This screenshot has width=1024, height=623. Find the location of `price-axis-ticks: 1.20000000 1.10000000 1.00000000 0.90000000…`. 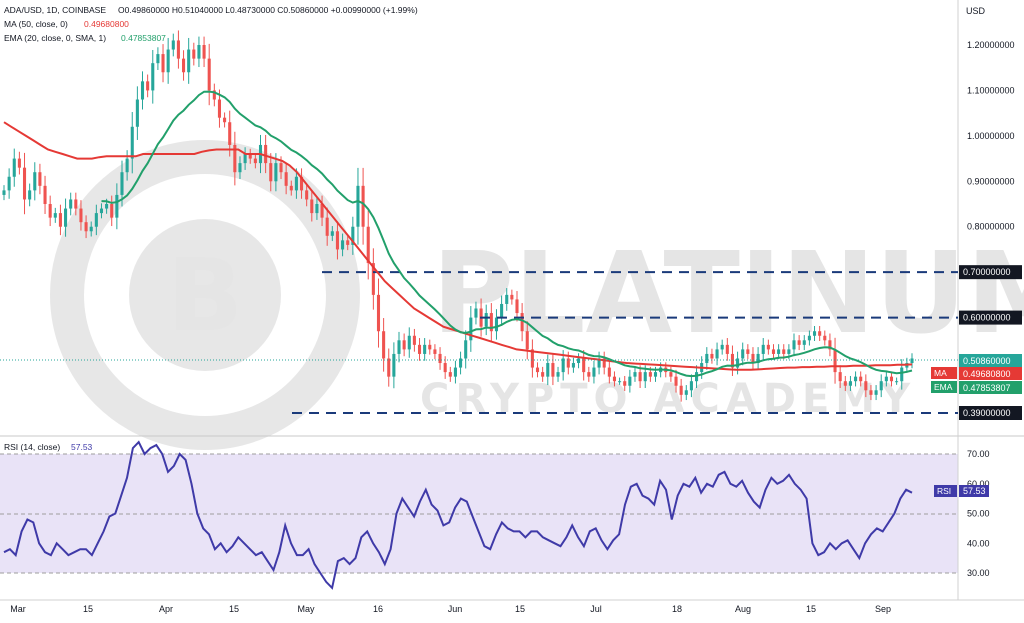

price-axis-ticks: 1.20000000 1.10000000 1.00000000 0.90000000… is located at coordinates (991, 136).